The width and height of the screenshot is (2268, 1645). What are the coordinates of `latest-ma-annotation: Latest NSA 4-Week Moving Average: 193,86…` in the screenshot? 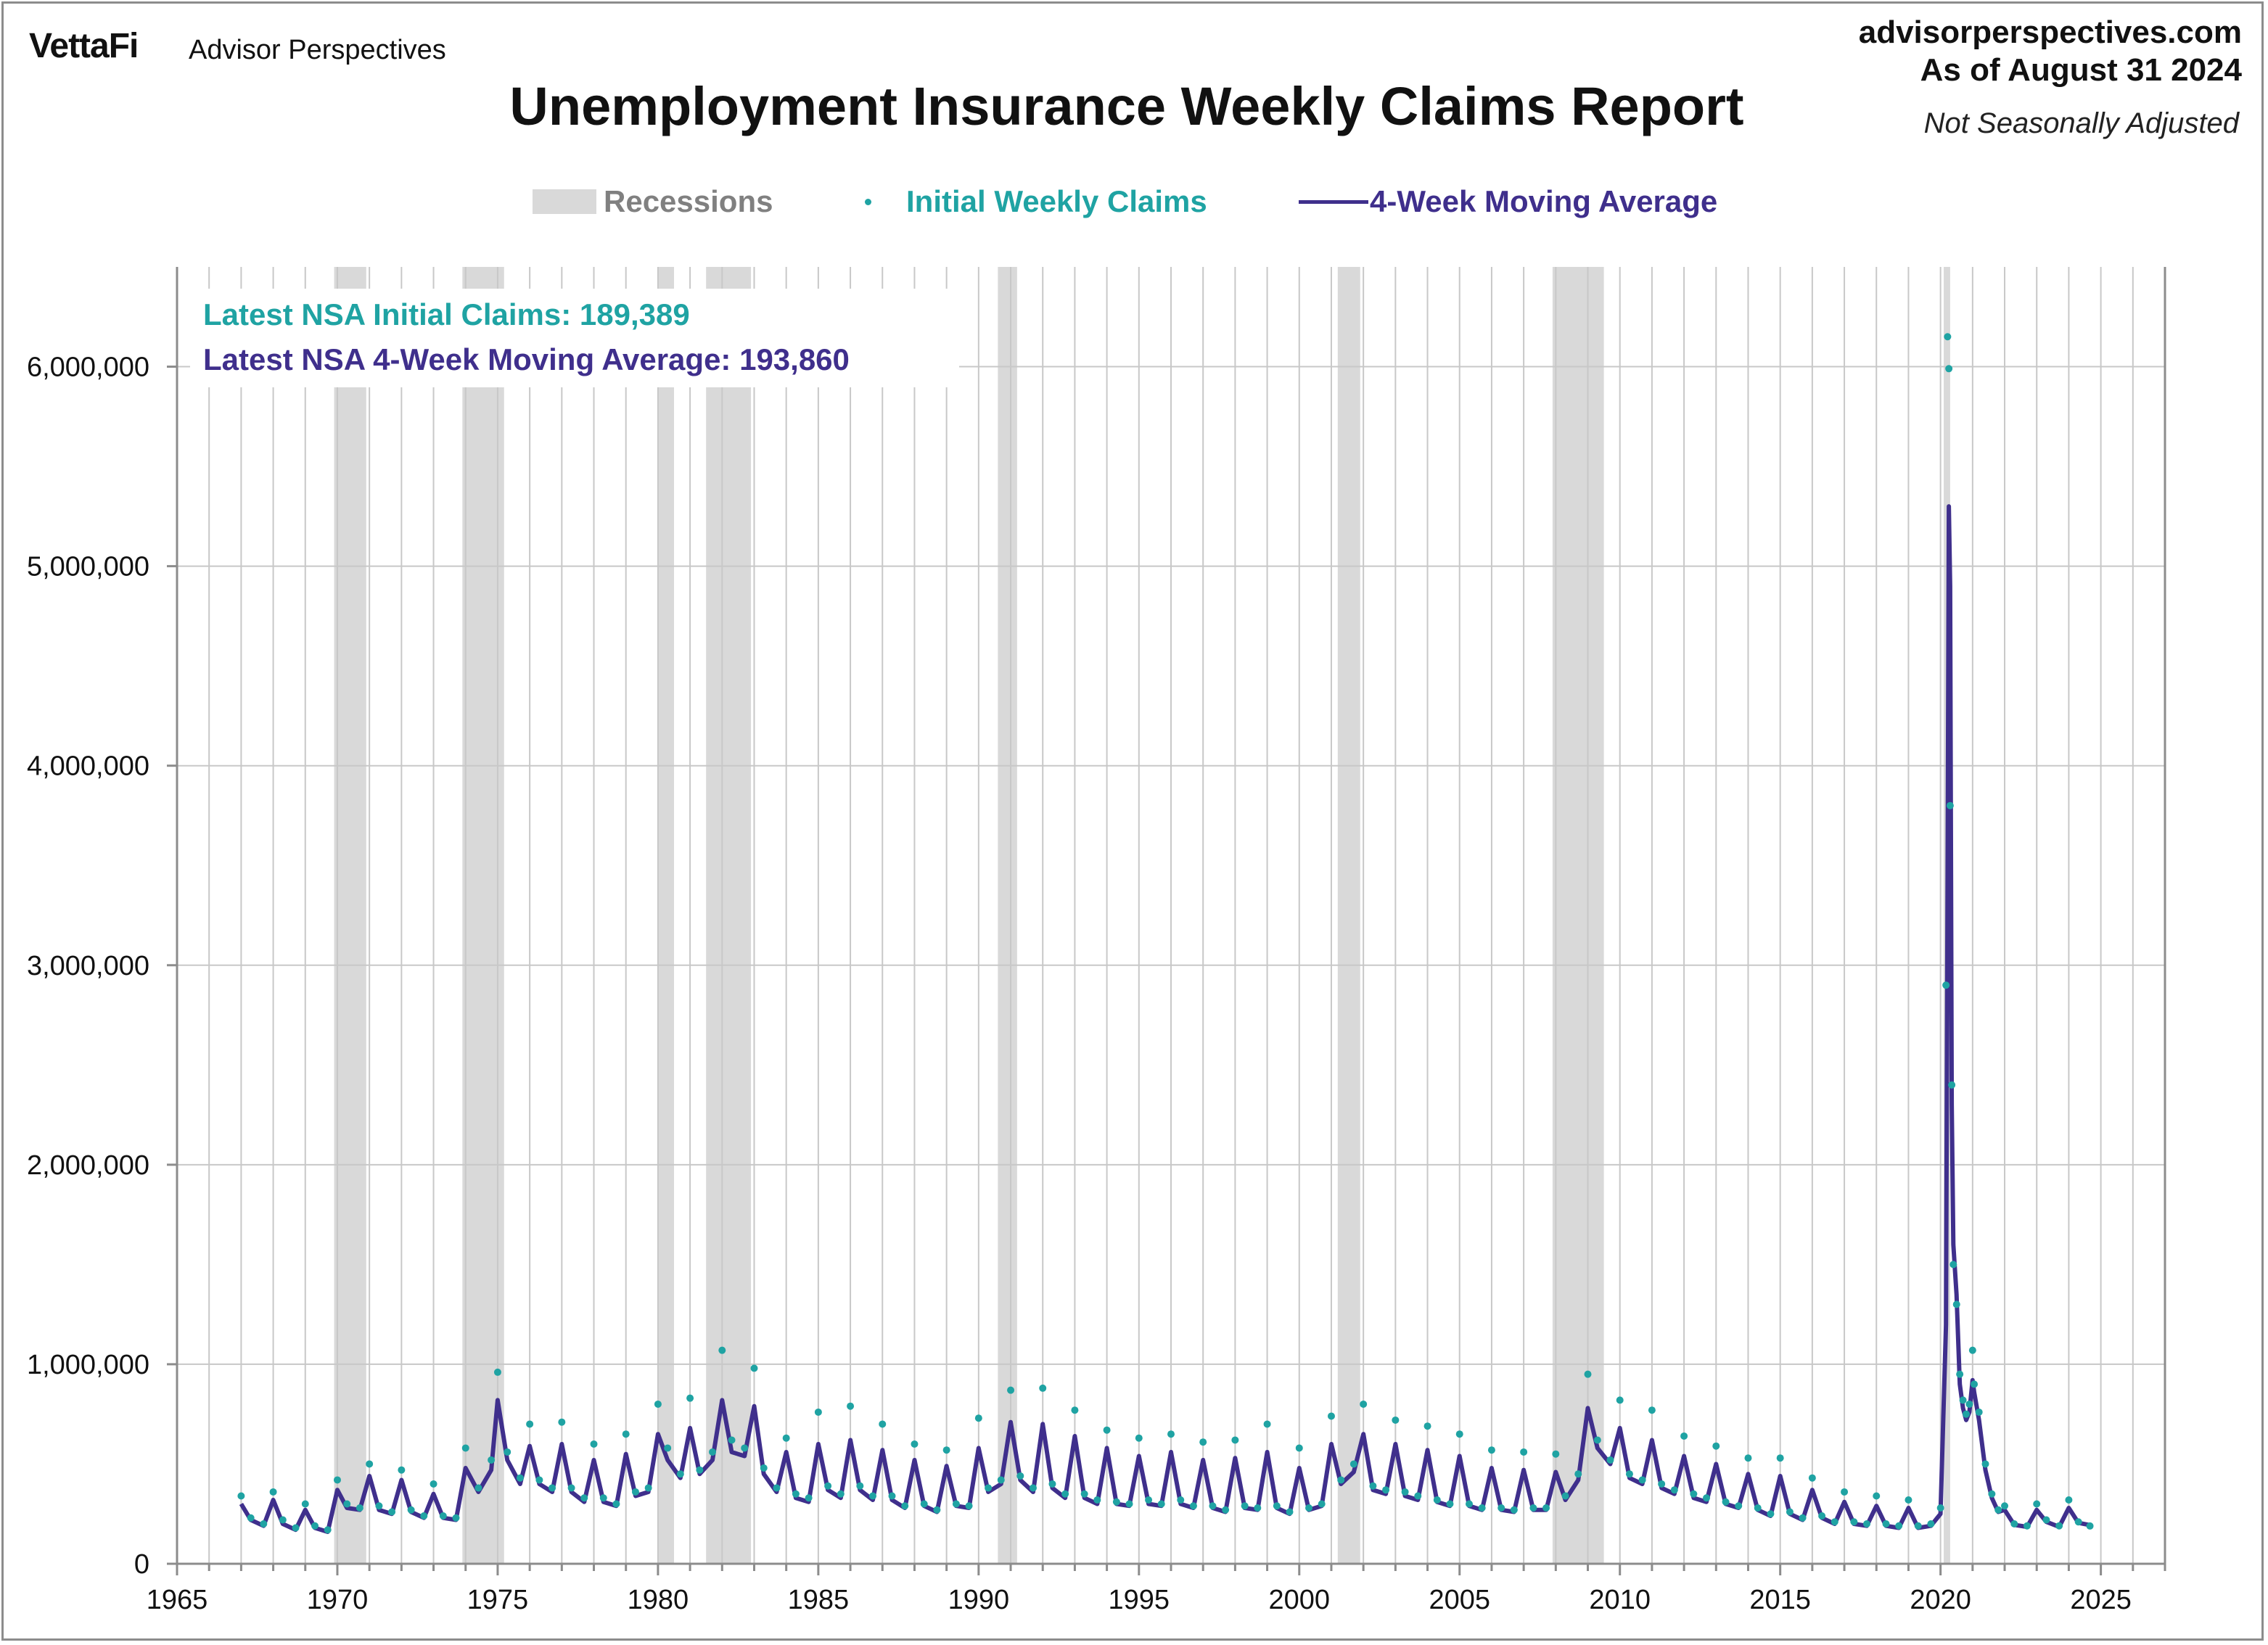 It's located at (526, 359).